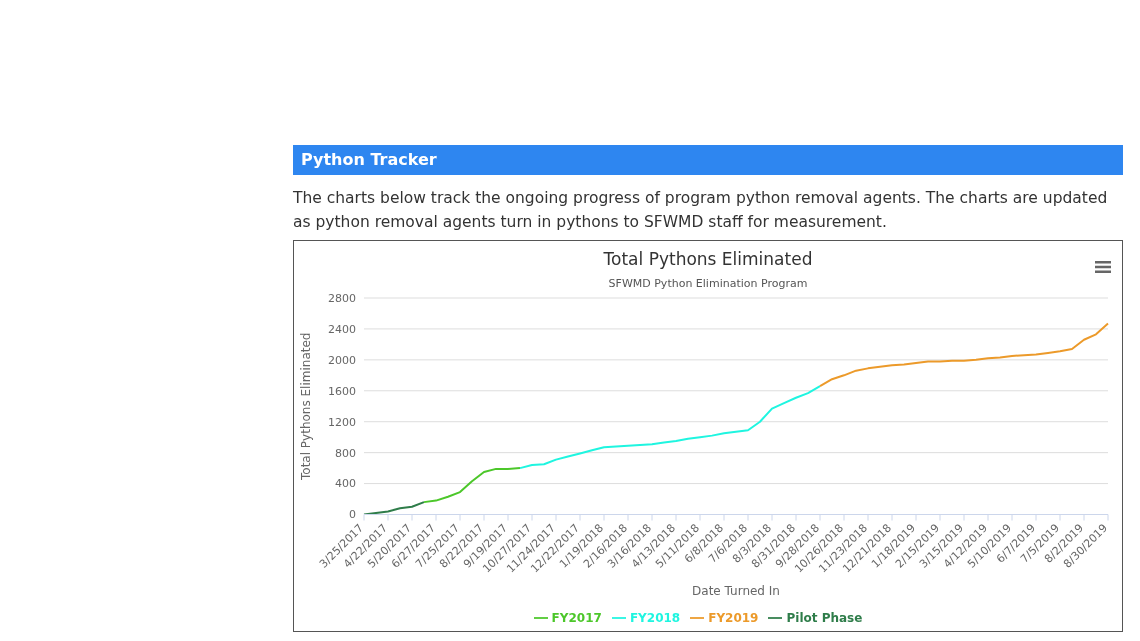 Image resolution: width=1140 pixels, height=641 pixels. What do you see at coordinates (708, 160) in the screenshot?
I see `text: Python Tracker` at bounding box center [708, 160].